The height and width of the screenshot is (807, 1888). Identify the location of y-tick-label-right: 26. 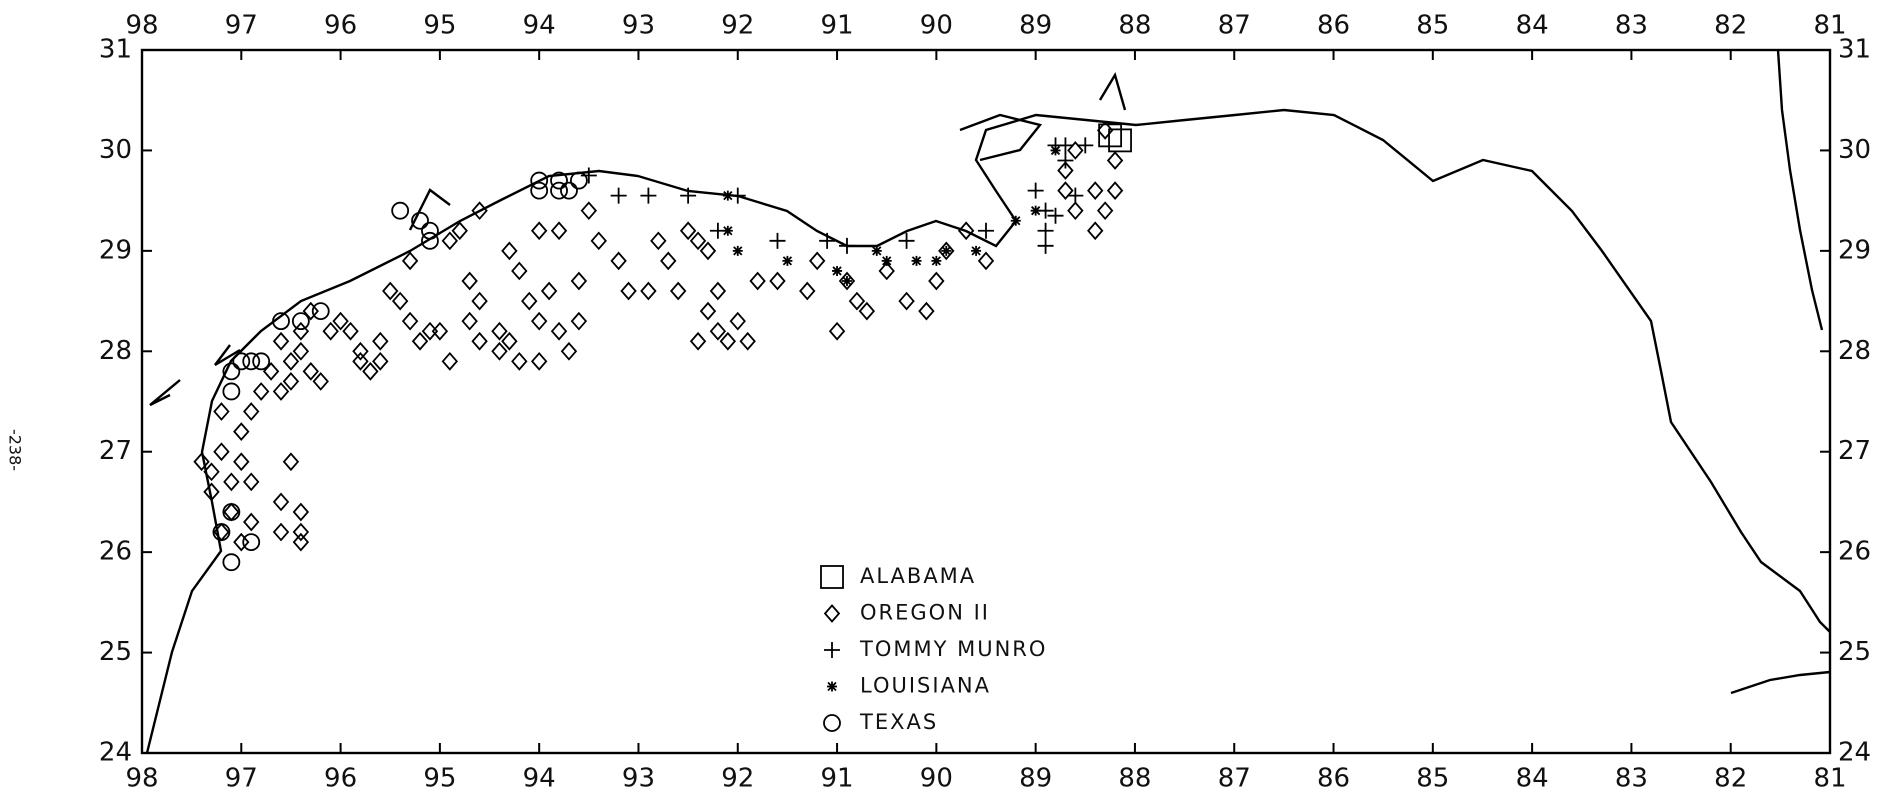
(1854, 552).